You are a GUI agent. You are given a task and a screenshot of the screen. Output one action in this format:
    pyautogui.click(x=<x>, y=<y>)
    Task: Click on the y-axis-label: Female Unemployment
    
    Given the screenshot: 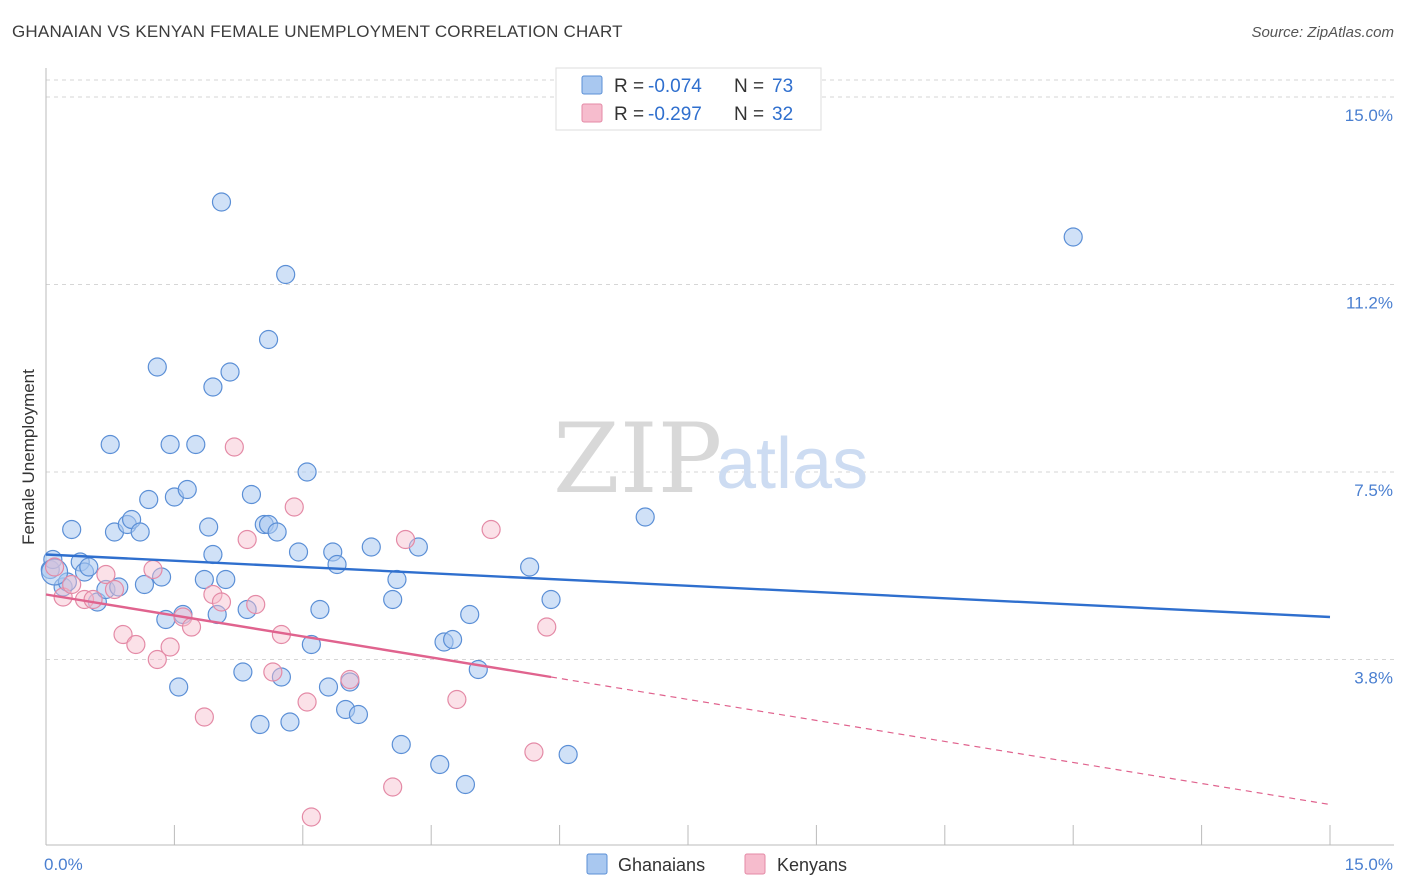 What is the action you would take?
    pyautogui.click(x=28, y=457)
    